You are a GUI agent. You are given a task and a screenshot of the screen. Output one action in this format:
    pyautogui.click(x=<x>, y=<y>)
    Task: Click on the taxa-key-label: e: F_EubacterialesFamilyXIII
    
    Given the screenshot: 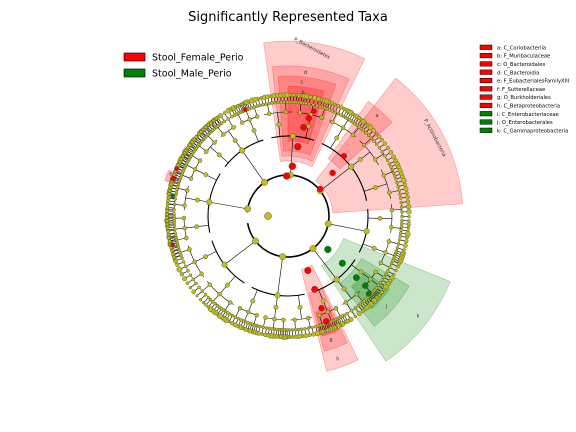 What is the action you would take?
    pyautogui.click(x=533, y=82)
    